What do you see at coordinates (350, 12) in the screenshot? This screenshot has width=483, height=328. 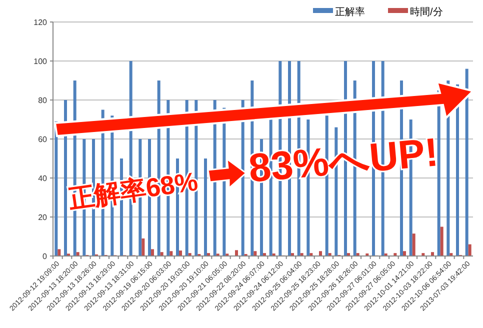 I see `legend-label: 正解率` at bounding box center [350, 12].